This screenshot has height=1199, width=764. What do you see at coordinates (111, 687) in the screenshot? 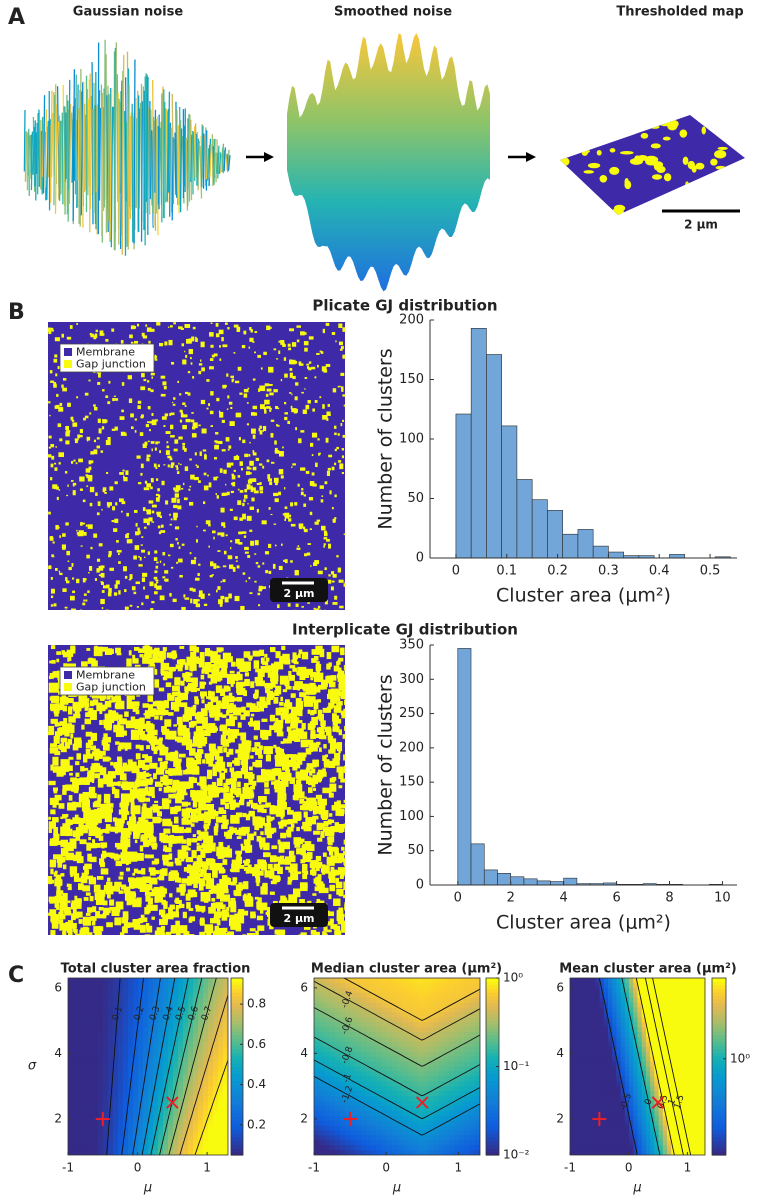
I see `legend-label: Gap junction` at bounding box center [111, 687].